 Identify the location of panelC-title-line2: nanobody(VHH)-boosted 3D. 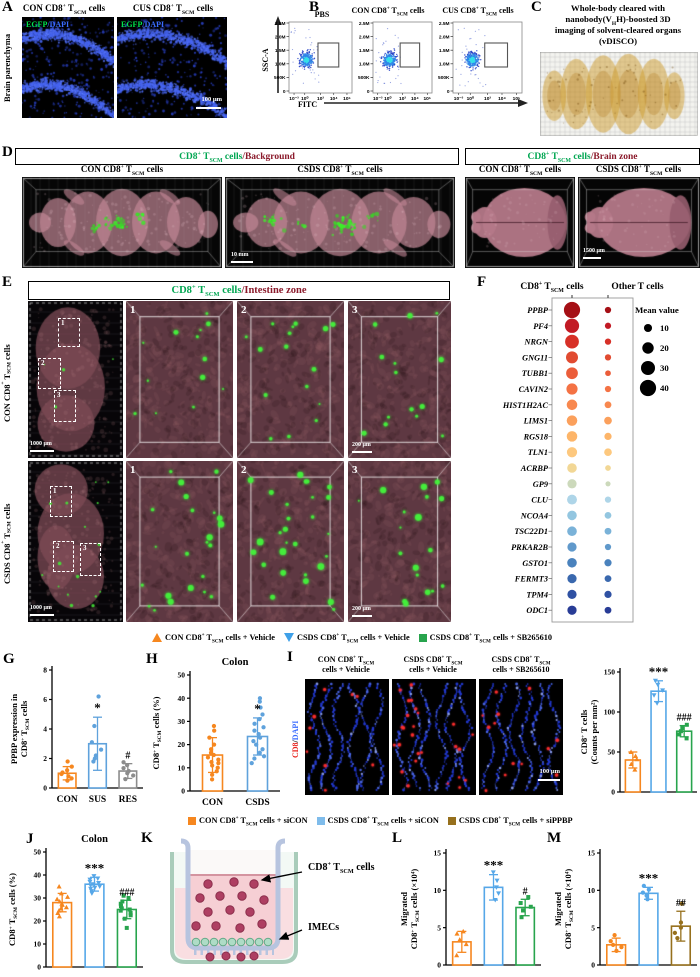
(618, 20).